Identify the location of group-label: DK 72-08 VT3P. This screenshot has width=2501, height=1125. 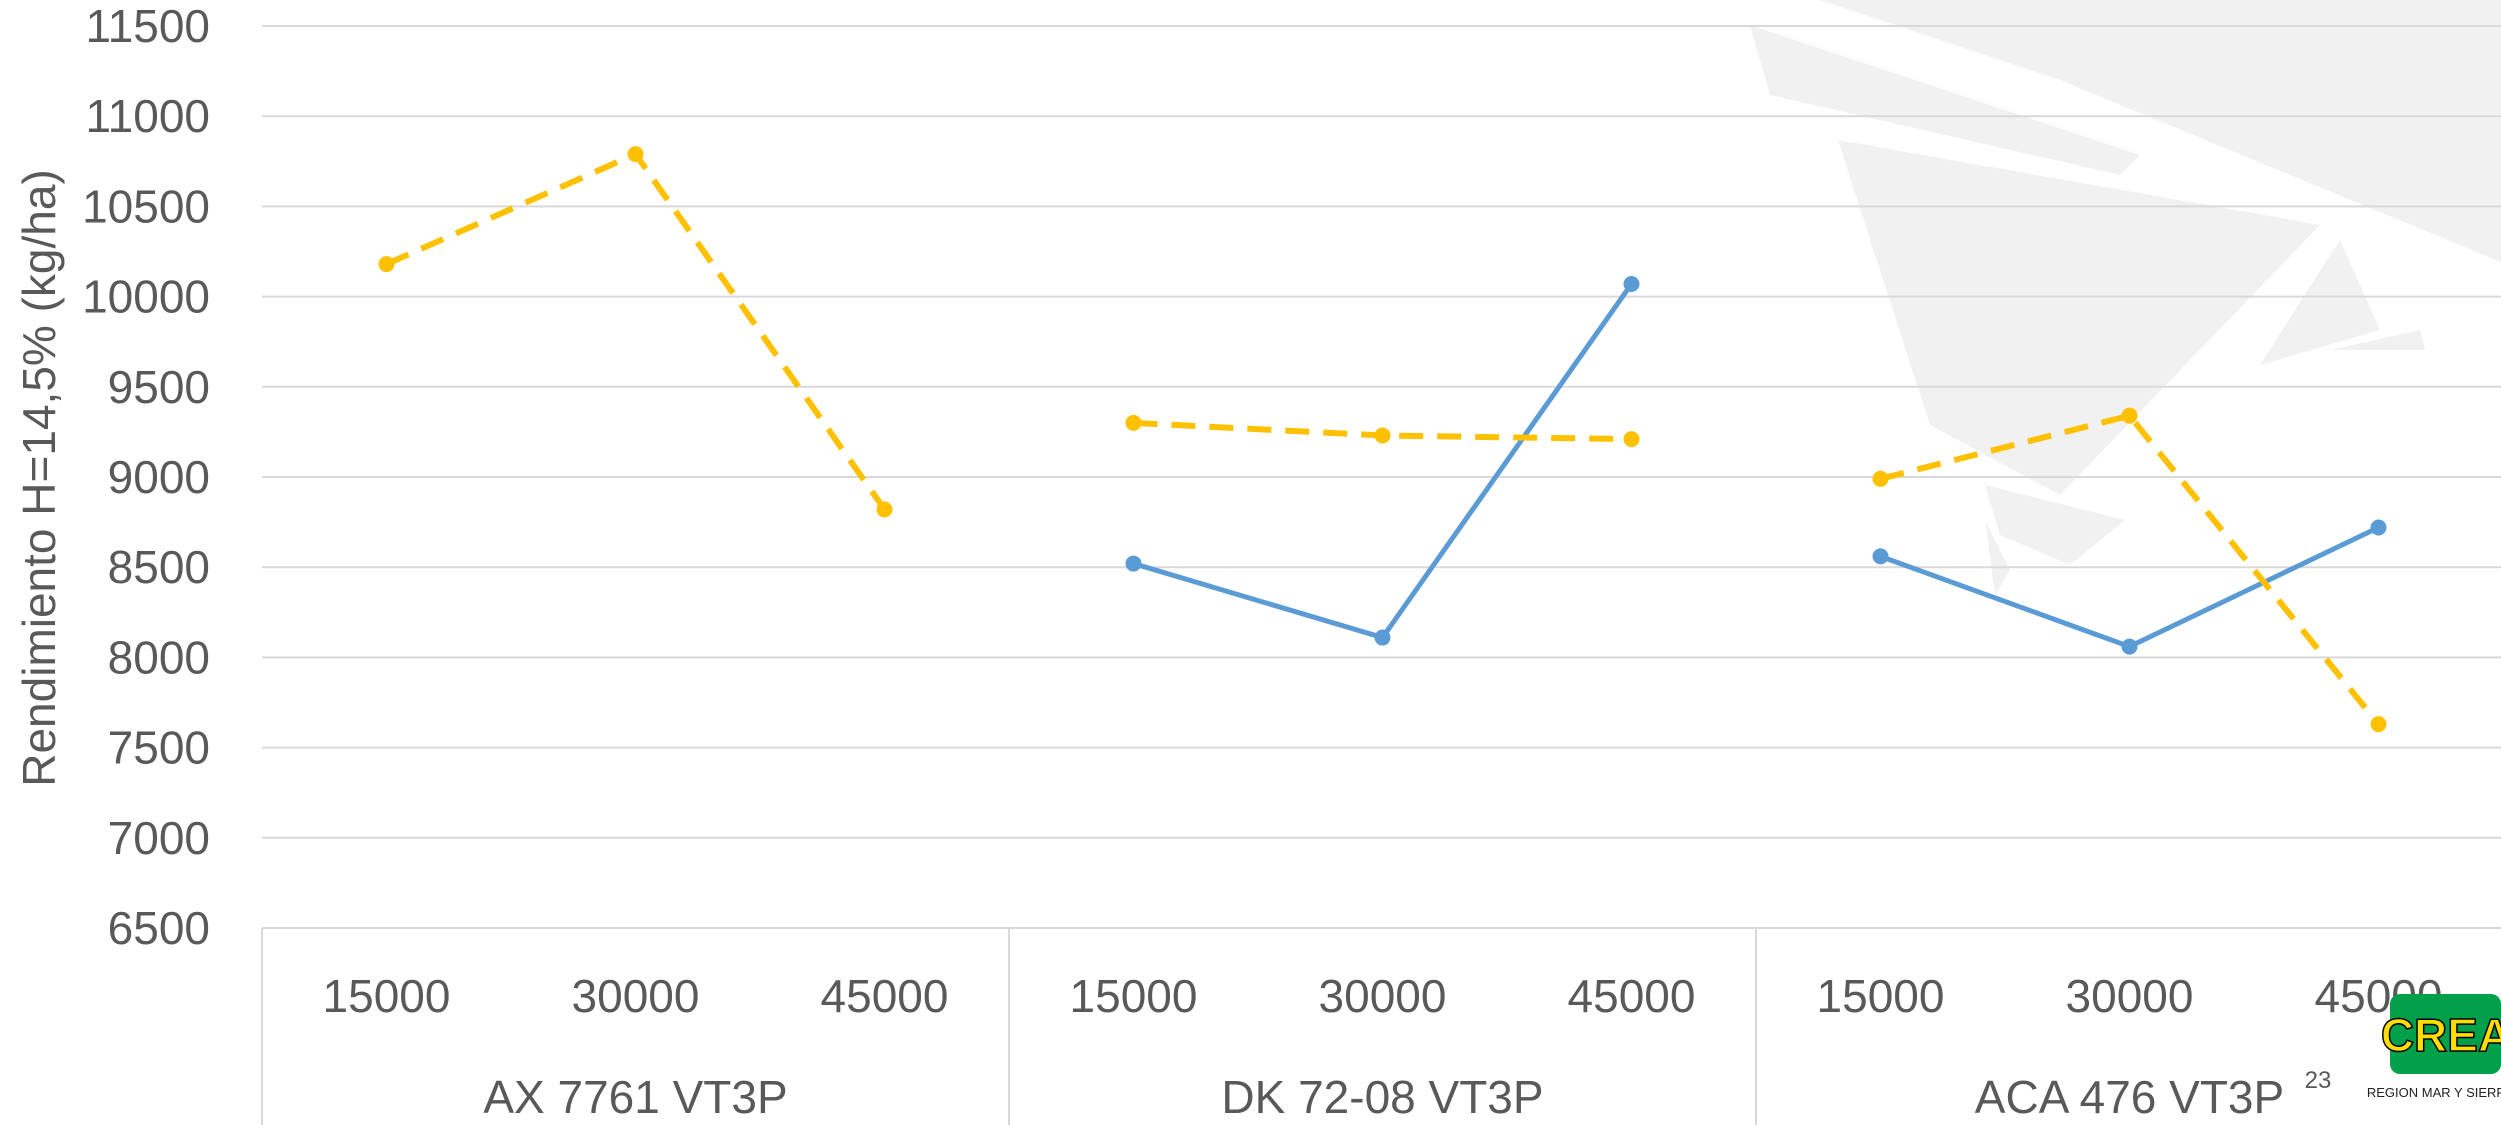
(1382, 1097).